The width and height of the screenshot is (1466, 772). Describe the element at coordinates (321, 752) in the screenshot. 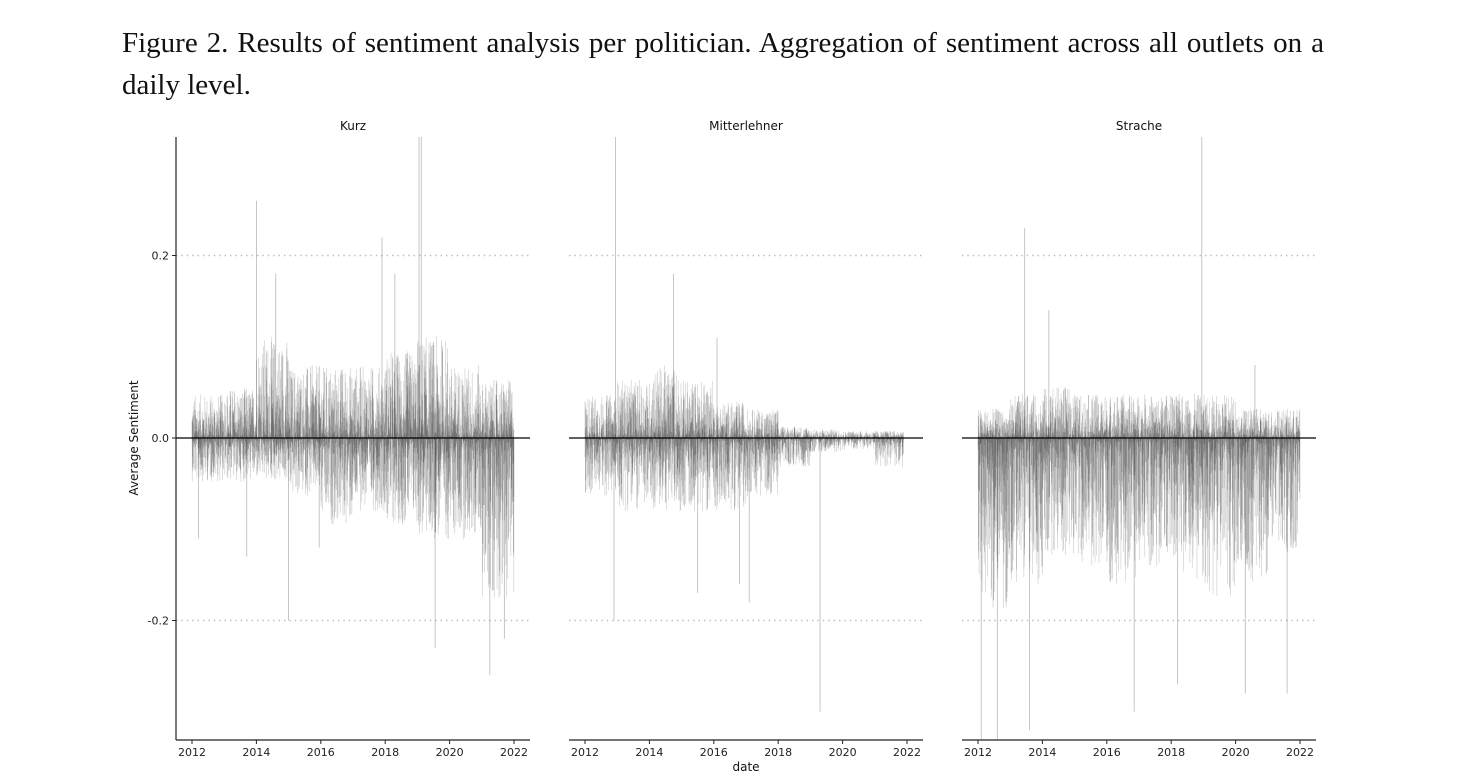

I see `x-tick-label: 2016` at that location.